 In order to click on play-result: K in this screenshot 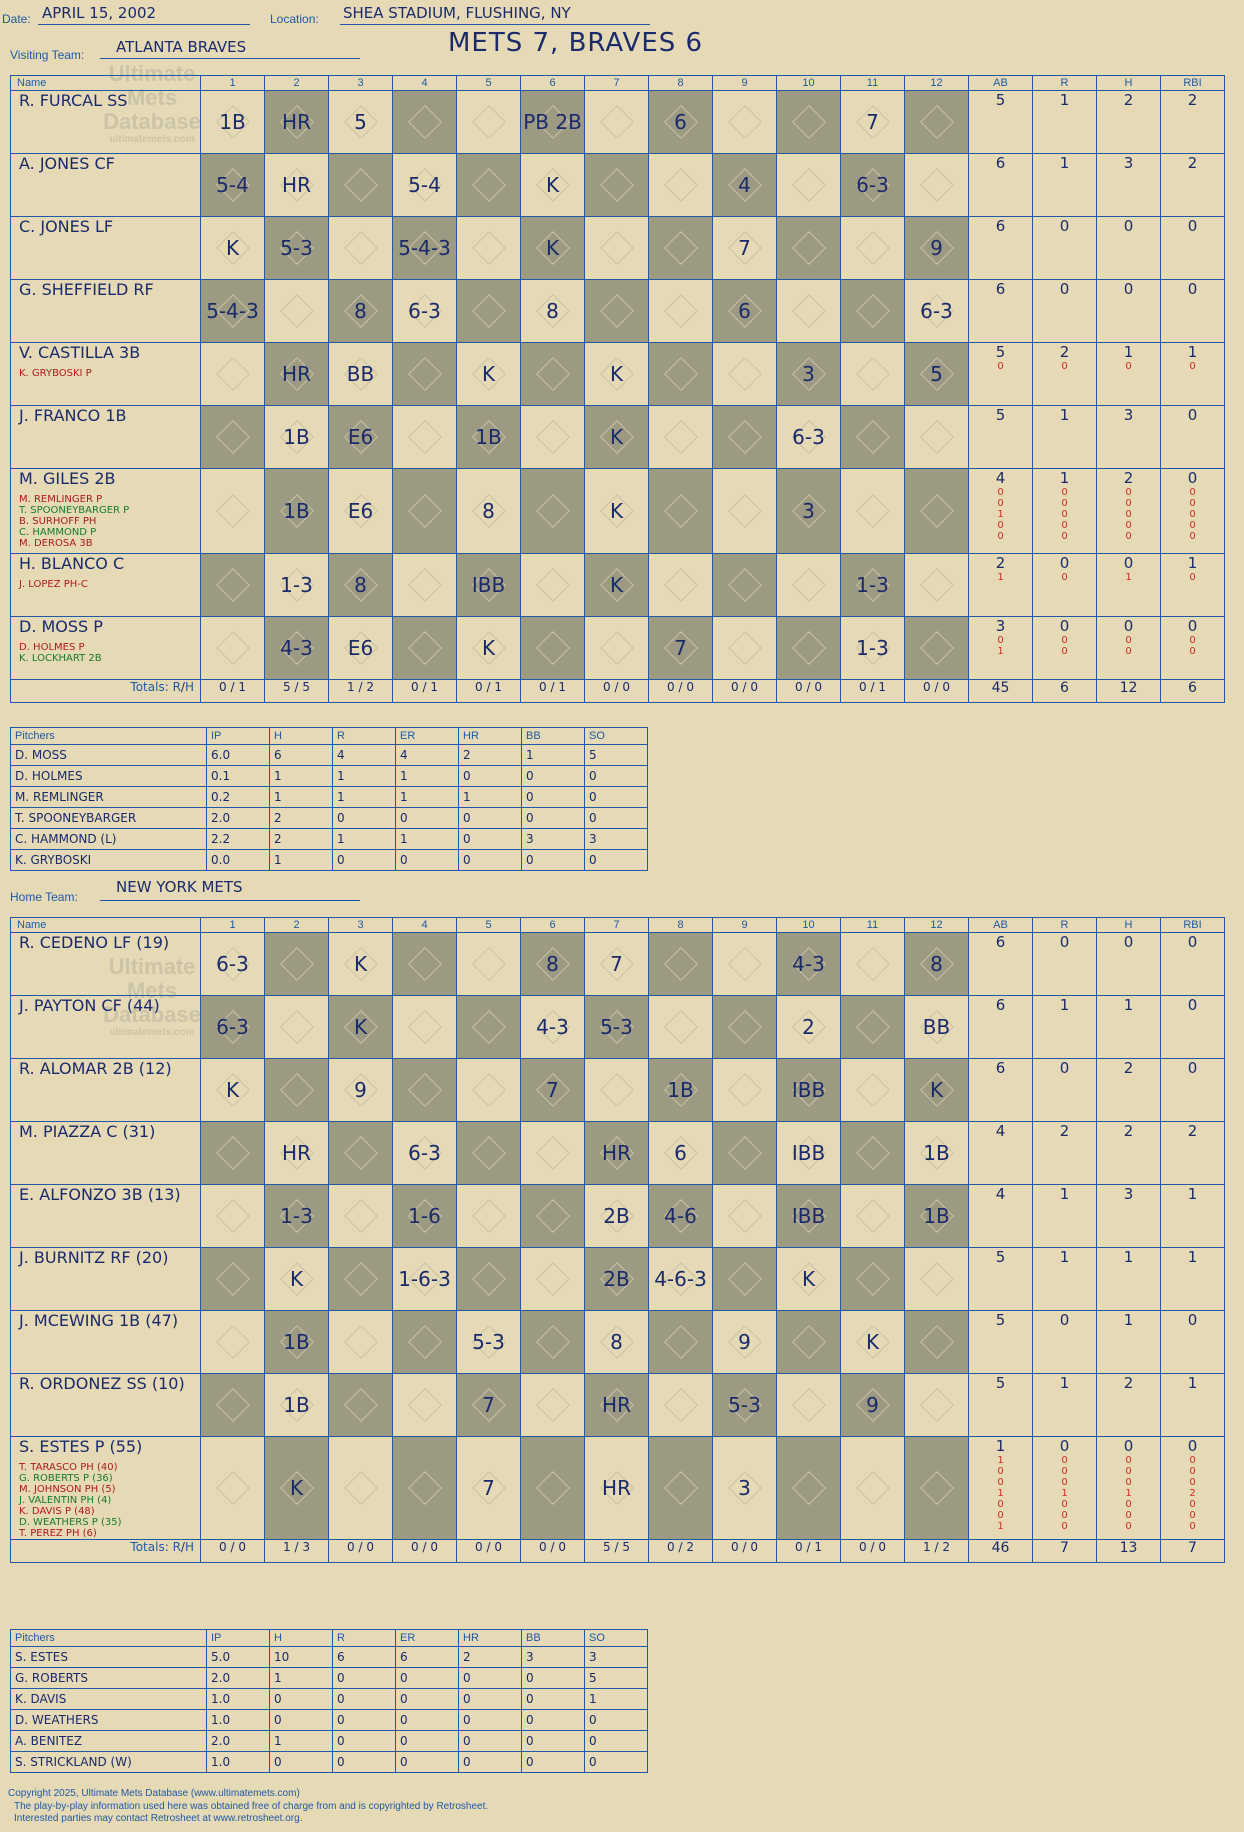, I will do `click(616, 374)`.